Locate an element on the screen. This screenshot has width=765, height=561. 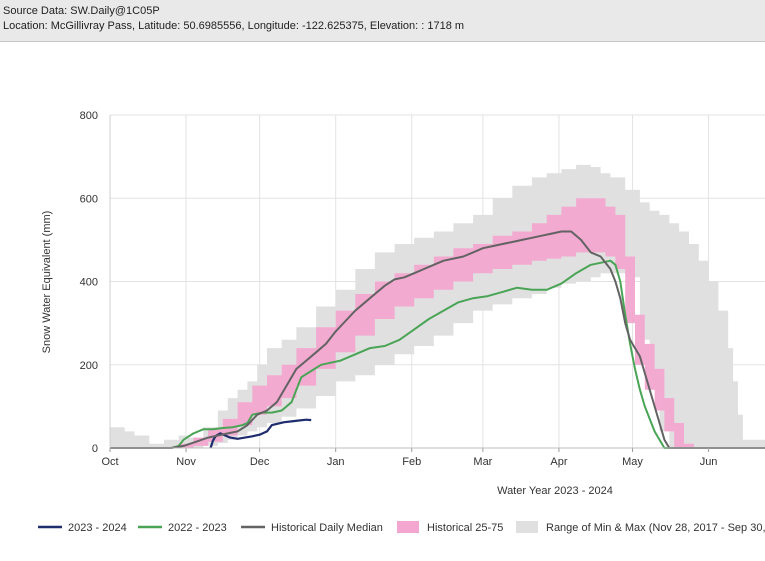
legend-label: Historical 25-75 is located at coordinates (465, 528).